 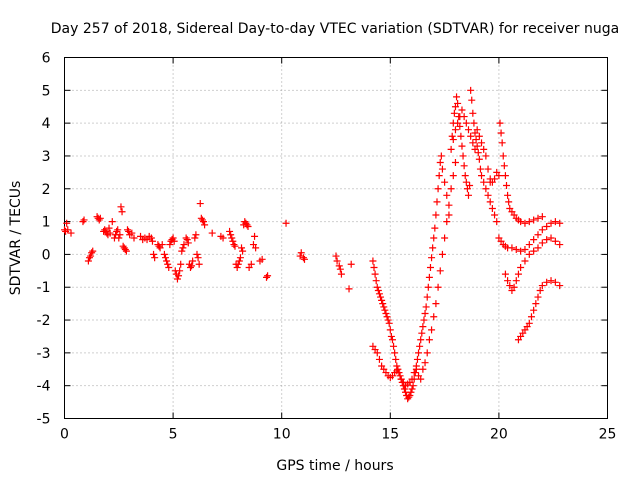 What do you see at coordinates (46, 255) in the screenshot?
I see `y-tick-label: 0` at bounding box center [46, 255].